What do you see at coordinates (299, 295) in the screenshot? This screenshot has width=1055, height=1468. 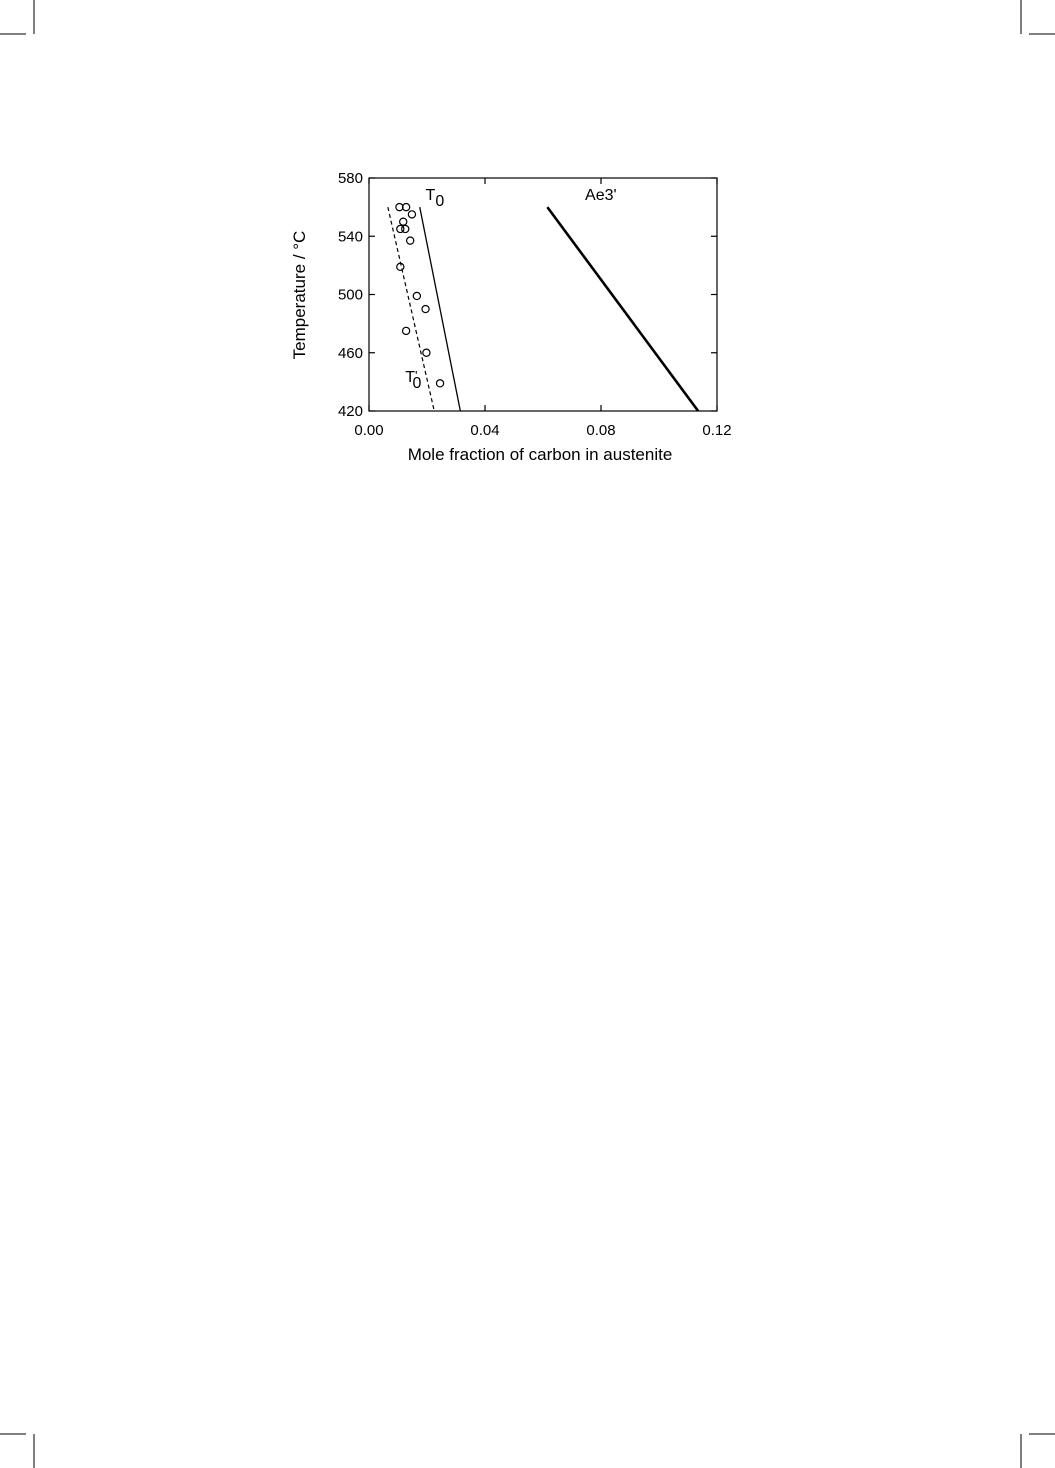 I see `y-axis-label: Temperature / °C` at bounding box center [299, 295].